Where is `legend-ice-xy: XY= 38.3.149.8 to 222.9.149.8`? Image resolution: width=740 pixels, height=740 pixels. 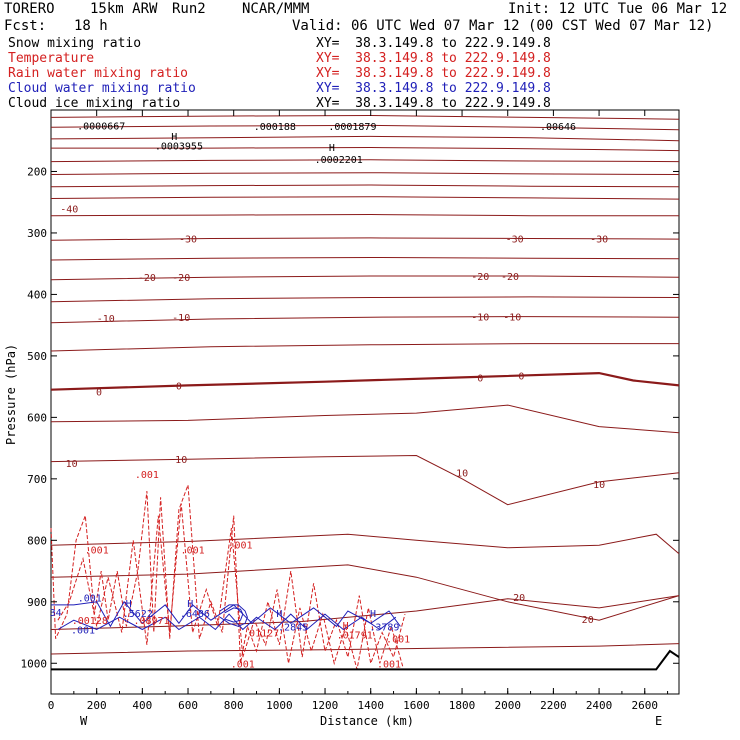 legend-ice-xy: XY= 38.3.149.8 to 222.9.149.8 is located at coordinates (433, 103).